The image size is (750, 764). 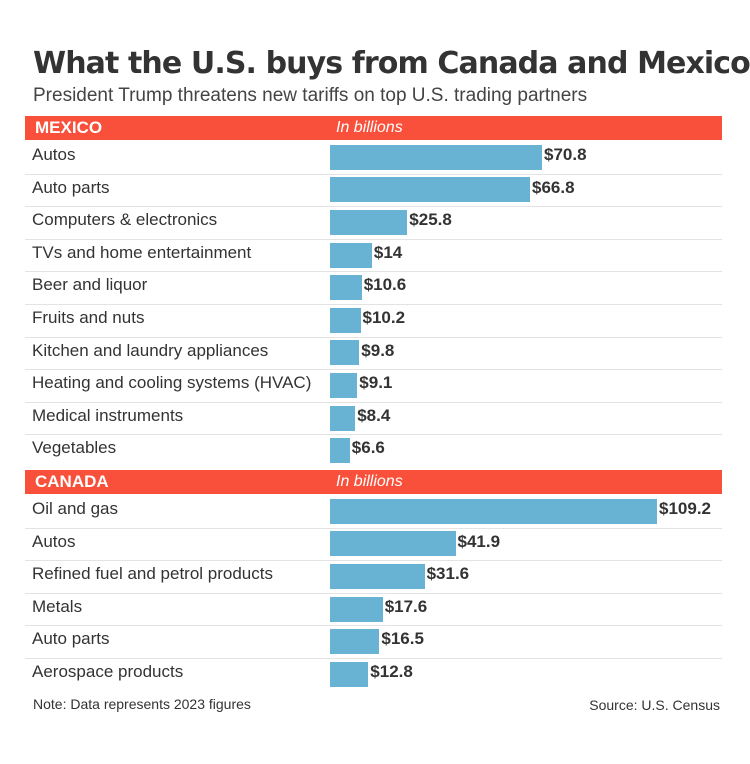 I want to click on mexico-value-label: $10.6, so click(x=385, y=284).